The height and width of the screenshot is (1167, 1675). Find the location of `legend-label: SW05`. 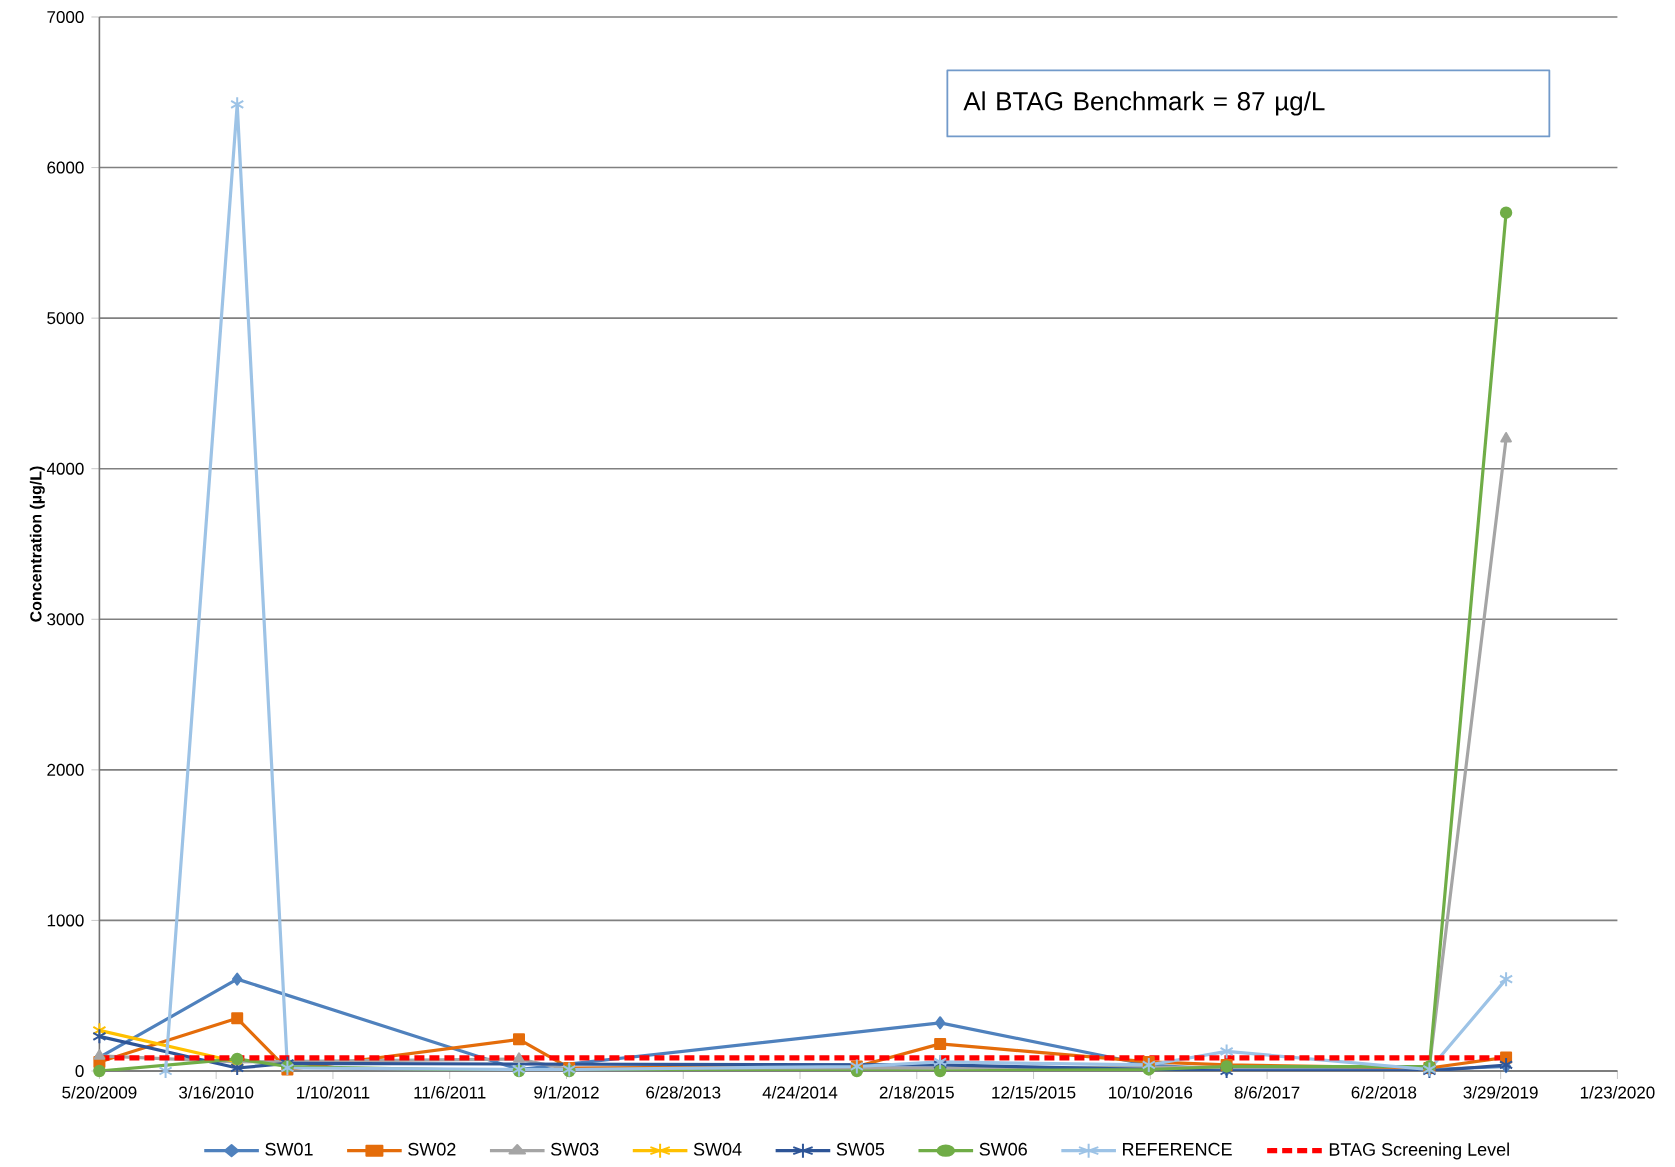

legend-label: SW05 is located at coordinates (860, 1149).